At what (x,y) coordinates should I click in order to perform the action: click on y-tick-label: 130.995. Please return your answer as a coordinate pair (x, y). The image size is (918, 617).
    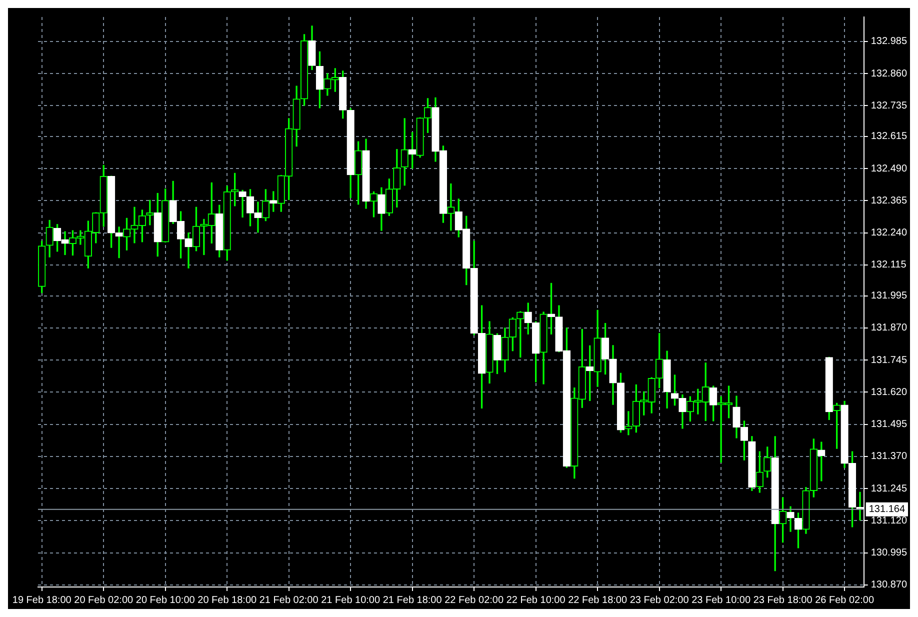
    Looking at the image, I should click on (889, 553).